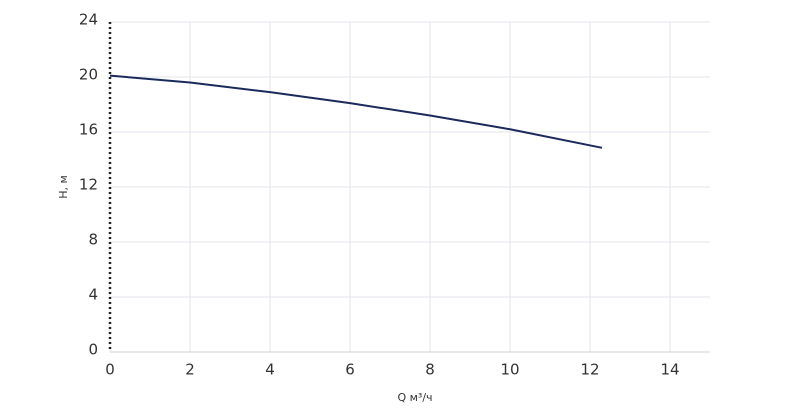 The image size is (800, 408). What do you see at coordinates (88, 20) in the screenshot?
I see `y-tick-label: 24` at bounding box center [88, 20].